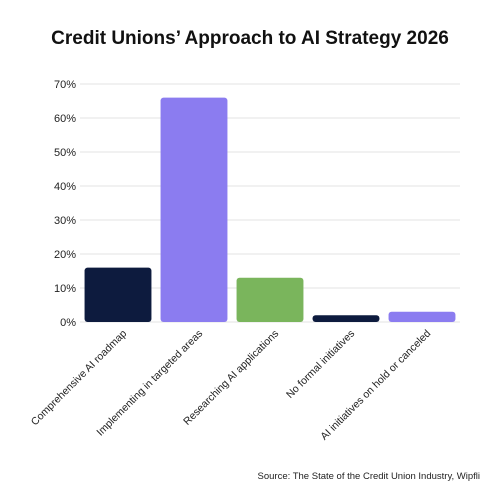 This screenshot has height=500, width=500. Describe the element at coordinates (65, 255) in the screenshot. I see `y-tick-label: 20%` at that location.